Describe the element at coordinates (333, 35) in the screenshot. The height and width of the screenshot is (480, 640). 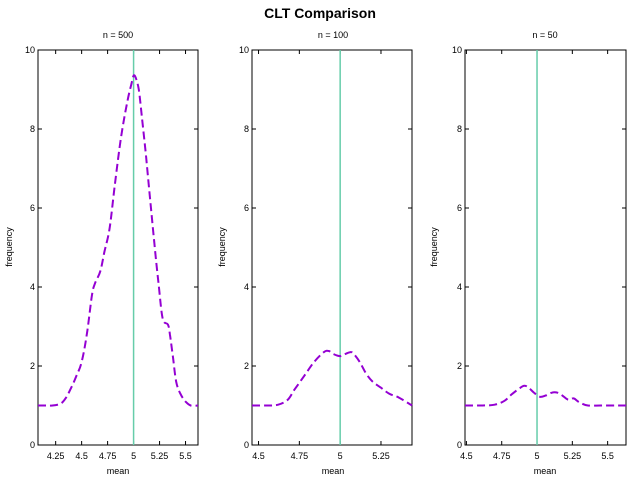
I see `subplot-title: n = 100` at that location.